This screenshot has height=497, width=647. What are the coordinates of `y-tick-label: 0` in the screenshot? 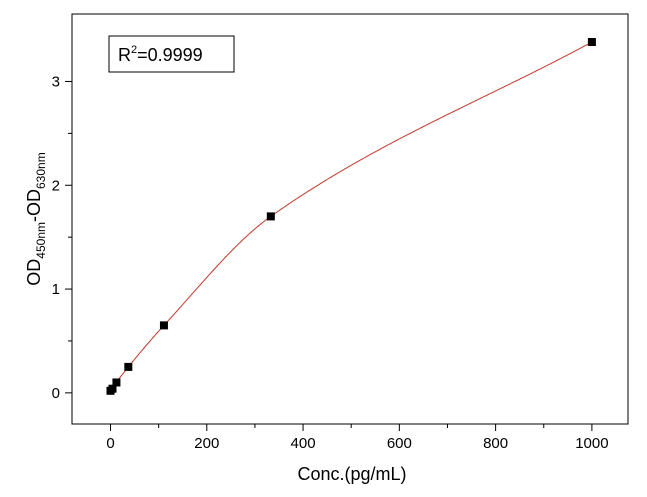 It's located at (56, 393).